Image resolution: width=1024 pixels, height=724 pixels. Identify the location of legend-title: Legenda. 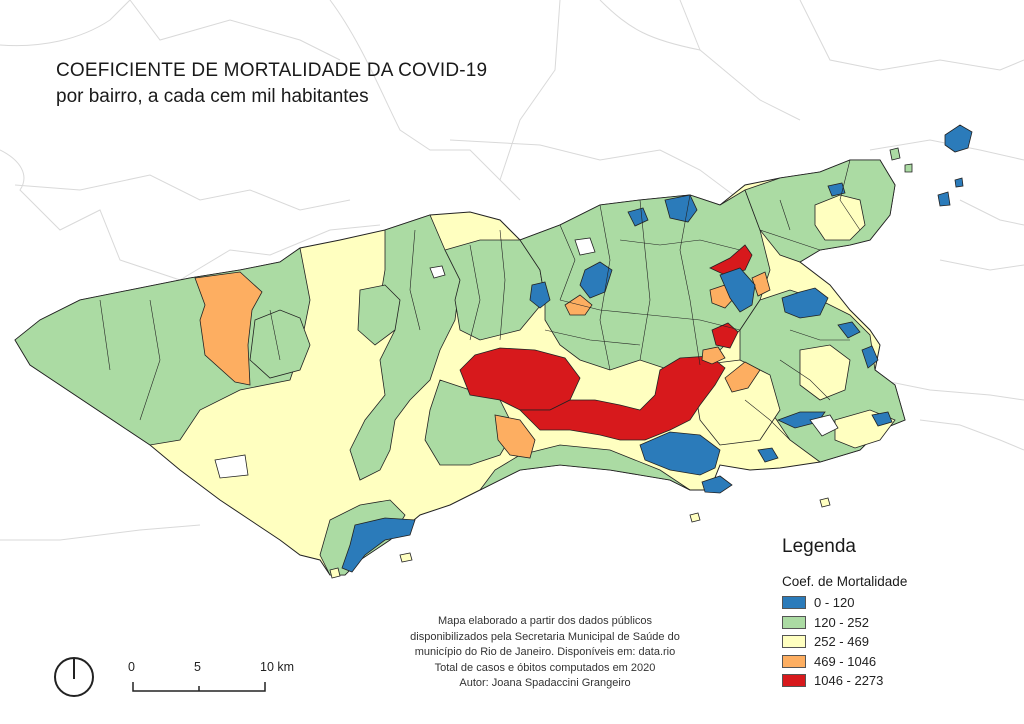
(819, 546).